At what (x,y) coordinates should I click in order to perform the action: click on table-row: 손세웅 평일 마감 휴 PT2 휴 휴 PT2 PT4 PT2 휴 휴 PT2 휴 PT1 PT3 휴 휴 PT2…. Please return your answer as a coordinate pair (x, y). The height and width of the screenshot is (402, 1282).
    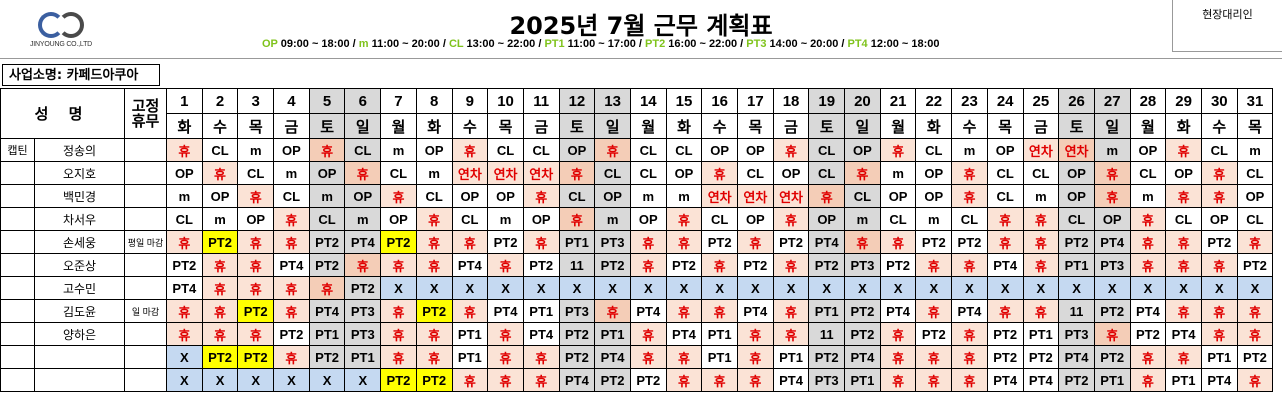
    Looking at the image, I should click on (637, 242).